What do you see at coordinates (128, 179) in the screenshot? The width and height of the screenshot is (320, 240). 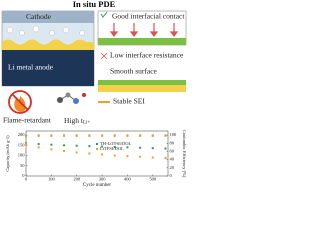 I see `x-tick-label: 400` at bounding box center [128, 179].